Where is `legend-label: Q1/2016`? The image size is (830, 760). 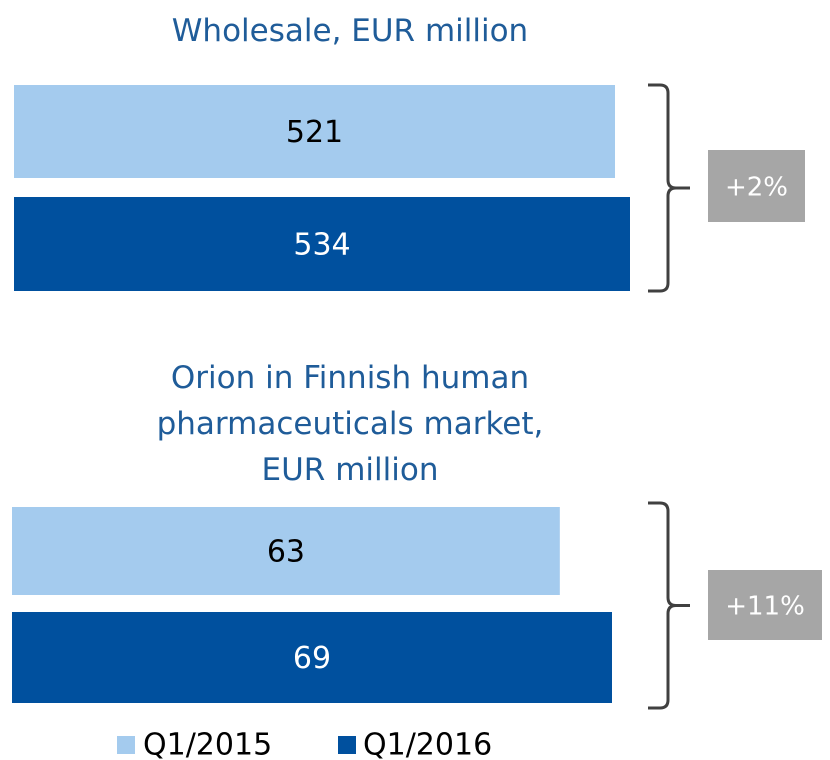 legend-label: Q1/2016 is located at coordinates (427, 744).